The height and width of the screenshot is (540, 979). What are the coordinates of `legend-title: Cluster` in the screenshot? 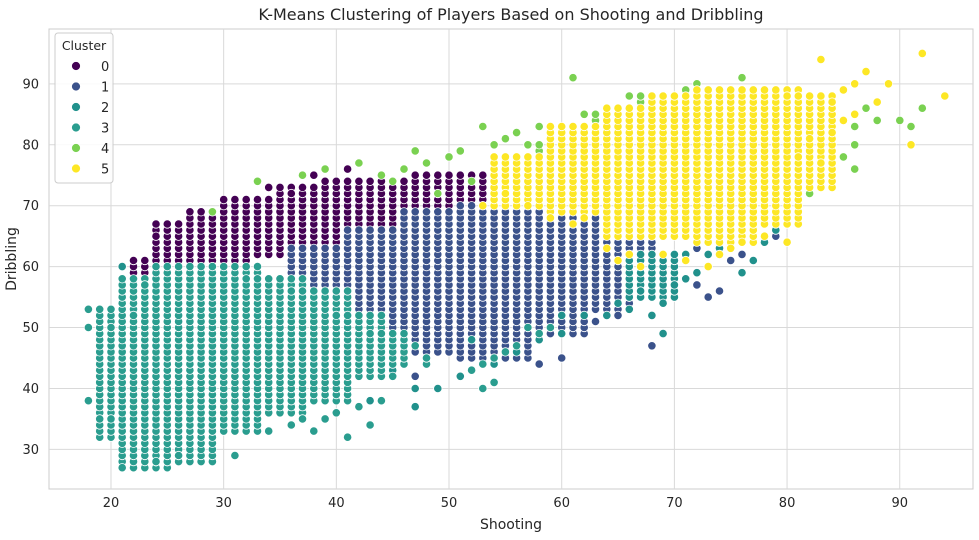 It's located at (84, 45).